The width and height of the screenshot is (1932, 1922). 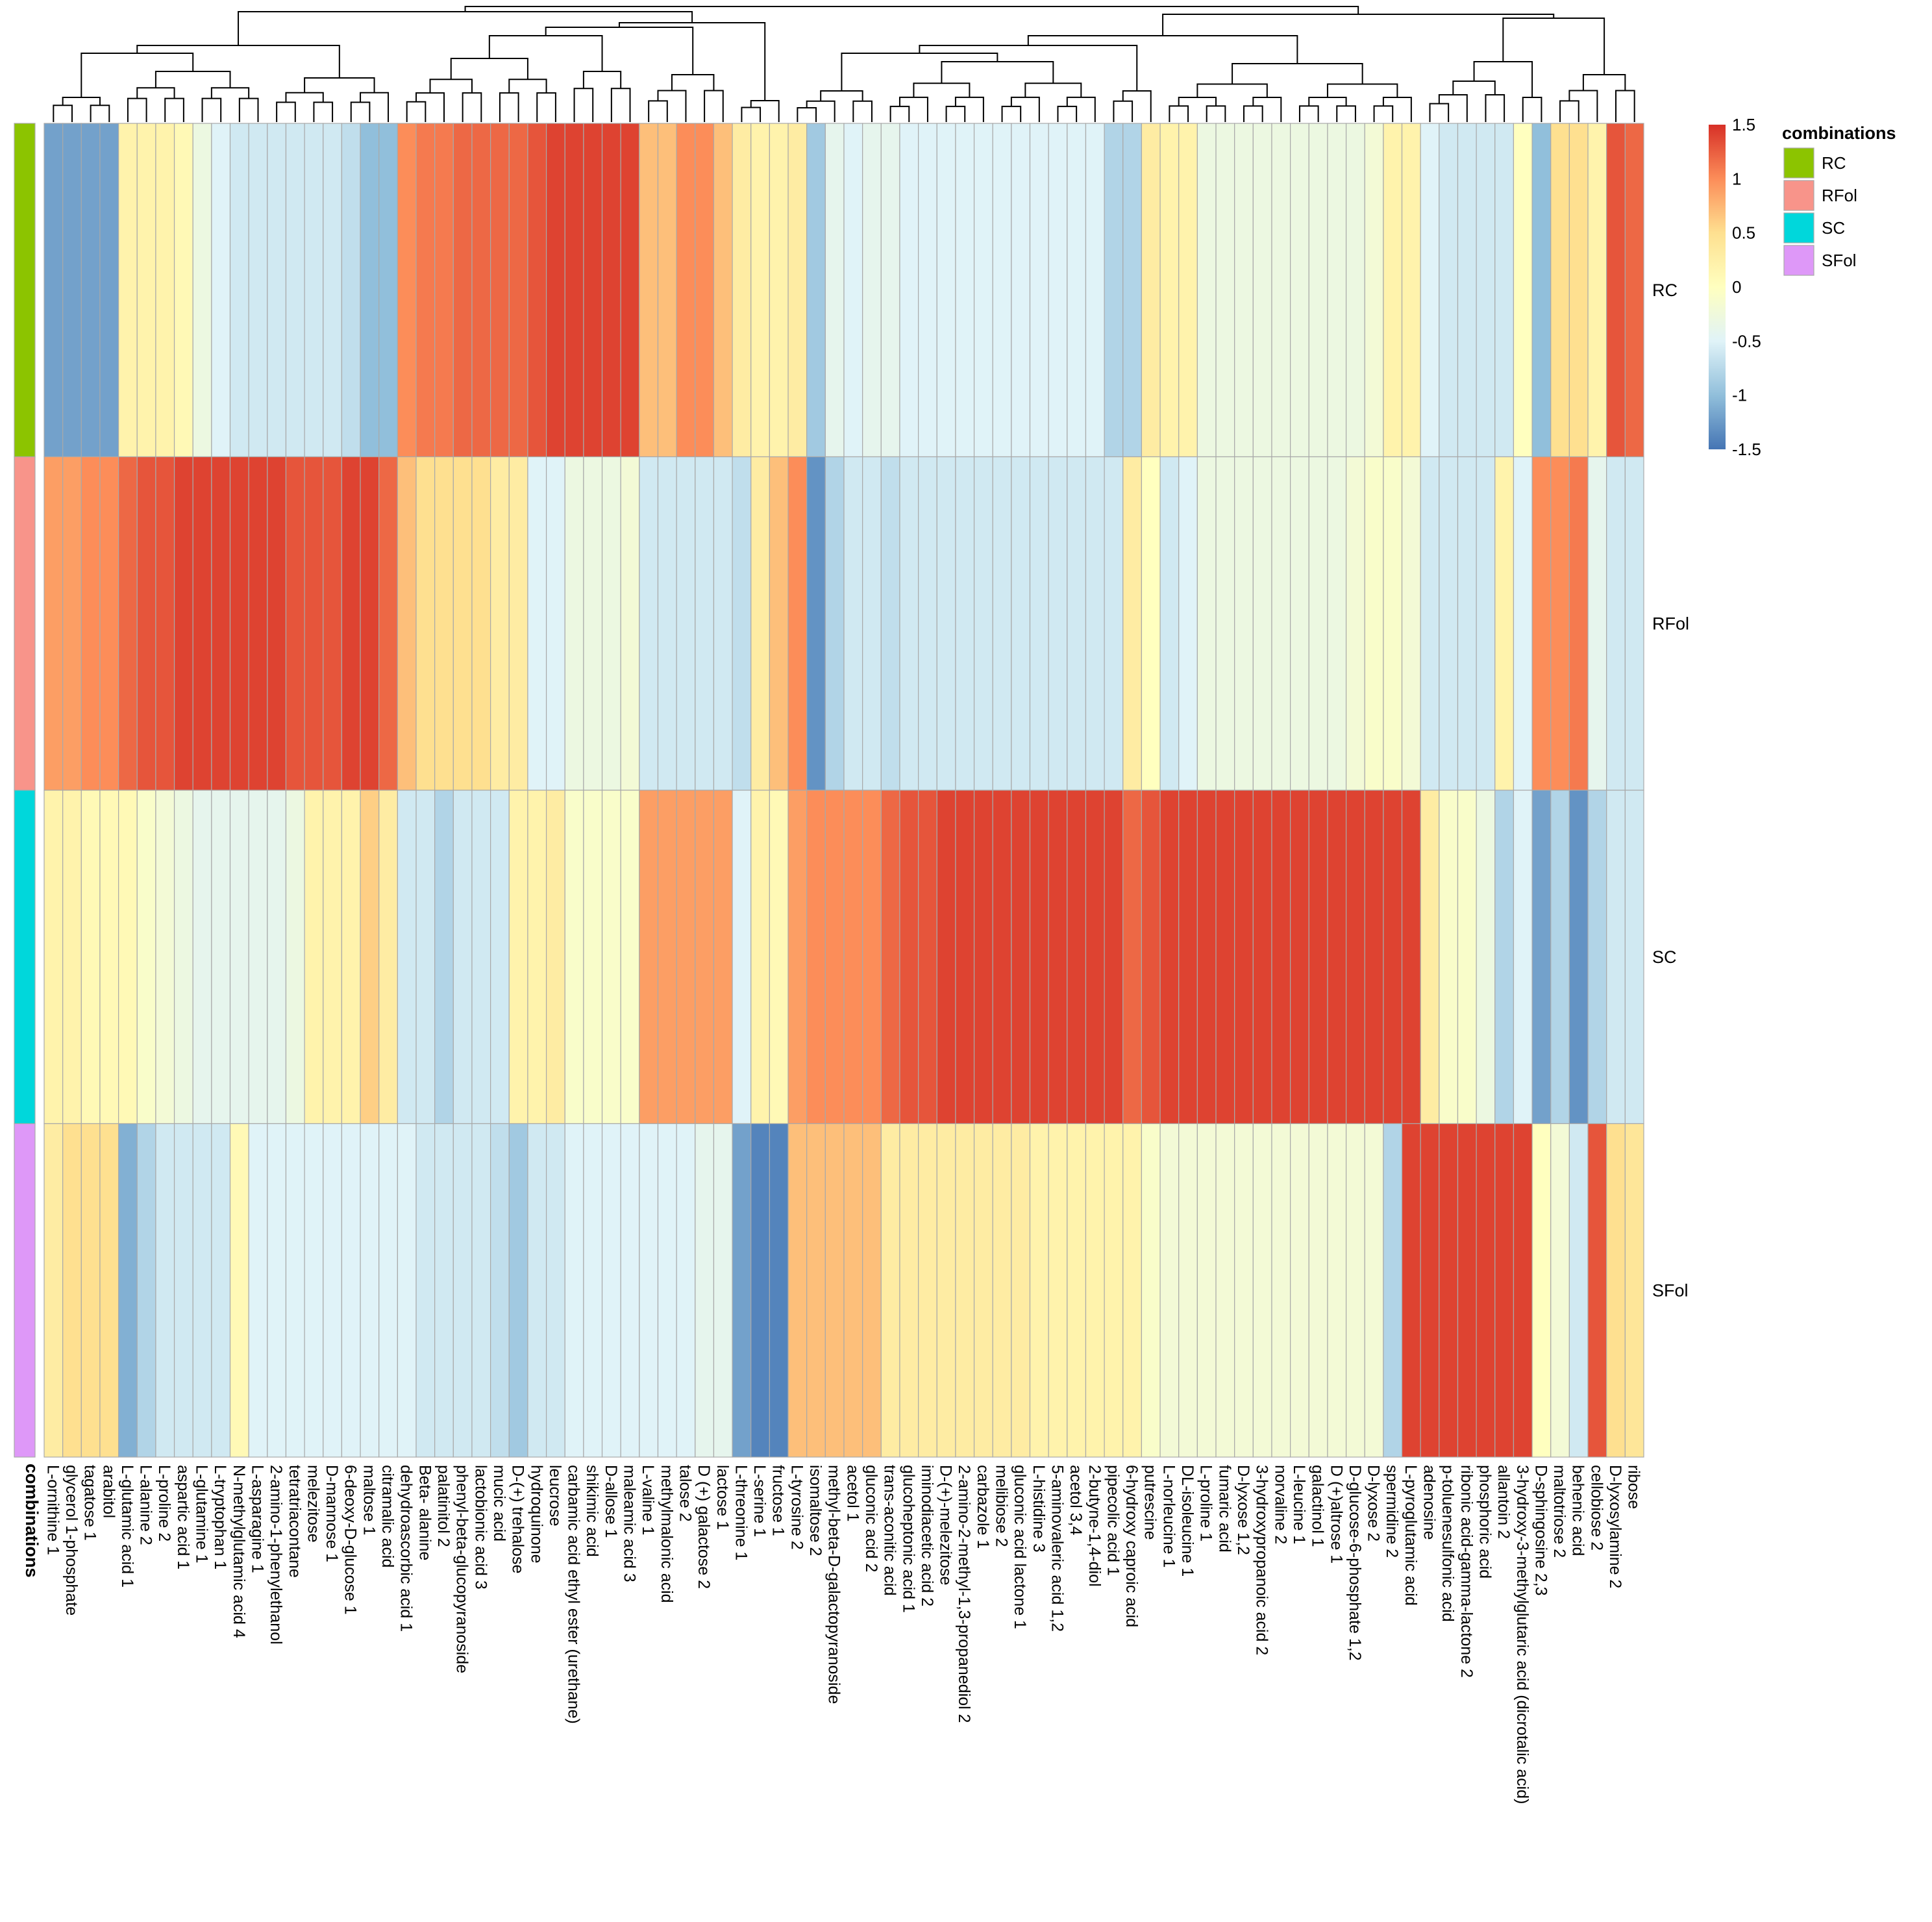 I want to click on column-label: shikimic acid, so click(x=592, y=1511).